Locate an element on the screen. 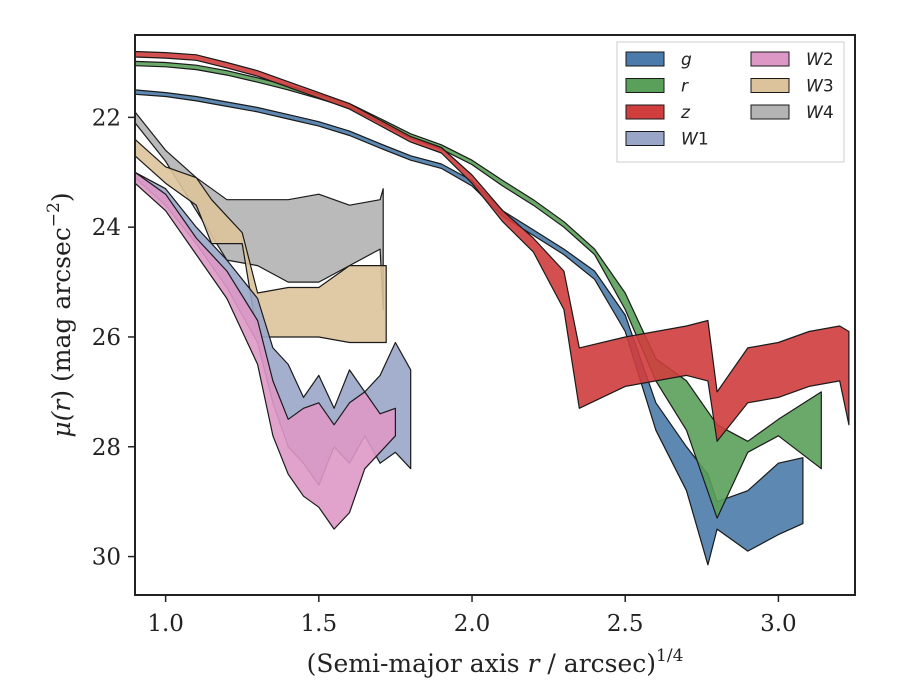  legend-swatch-w3 is located at coordinates (770, 85).